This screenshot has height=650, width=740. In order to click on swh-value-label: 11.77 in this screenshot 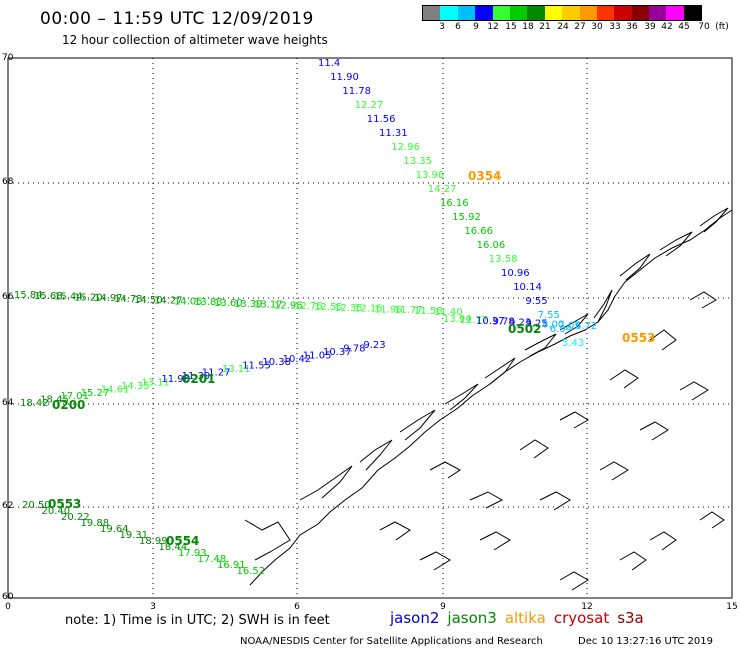, I will do `click(408, 310)`.